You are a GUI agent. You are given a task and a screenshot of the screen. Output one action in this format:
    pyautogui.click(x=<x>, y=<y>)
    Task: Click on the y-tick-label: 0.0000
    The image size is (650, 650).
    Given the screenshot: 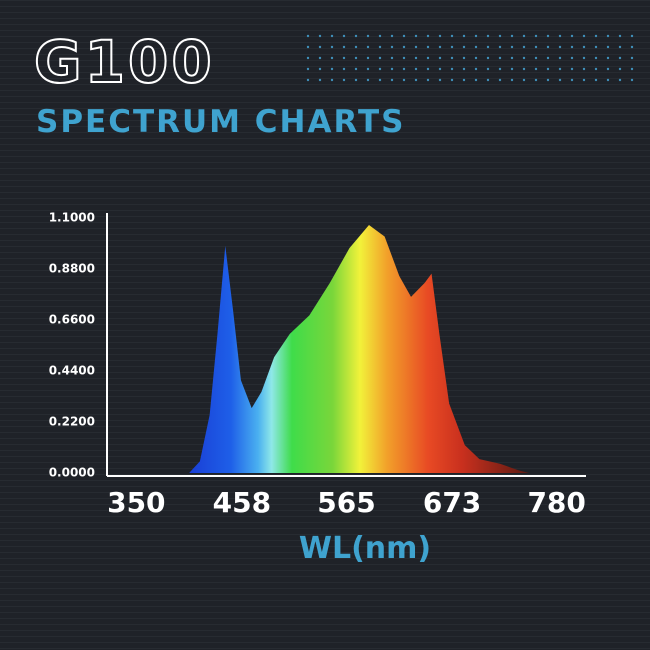 What is the action you would take?
    pyautogui.click(x=72, y=473)
    